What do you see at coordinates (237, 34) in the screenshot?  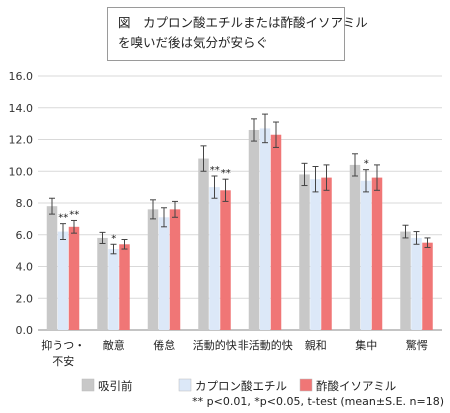 I see `chart-title-box: 図 カプロン酸エチルまたは酢酸イソアミル を嗅いだ後は気分が安らぐ` at bounding box center [237, 34].